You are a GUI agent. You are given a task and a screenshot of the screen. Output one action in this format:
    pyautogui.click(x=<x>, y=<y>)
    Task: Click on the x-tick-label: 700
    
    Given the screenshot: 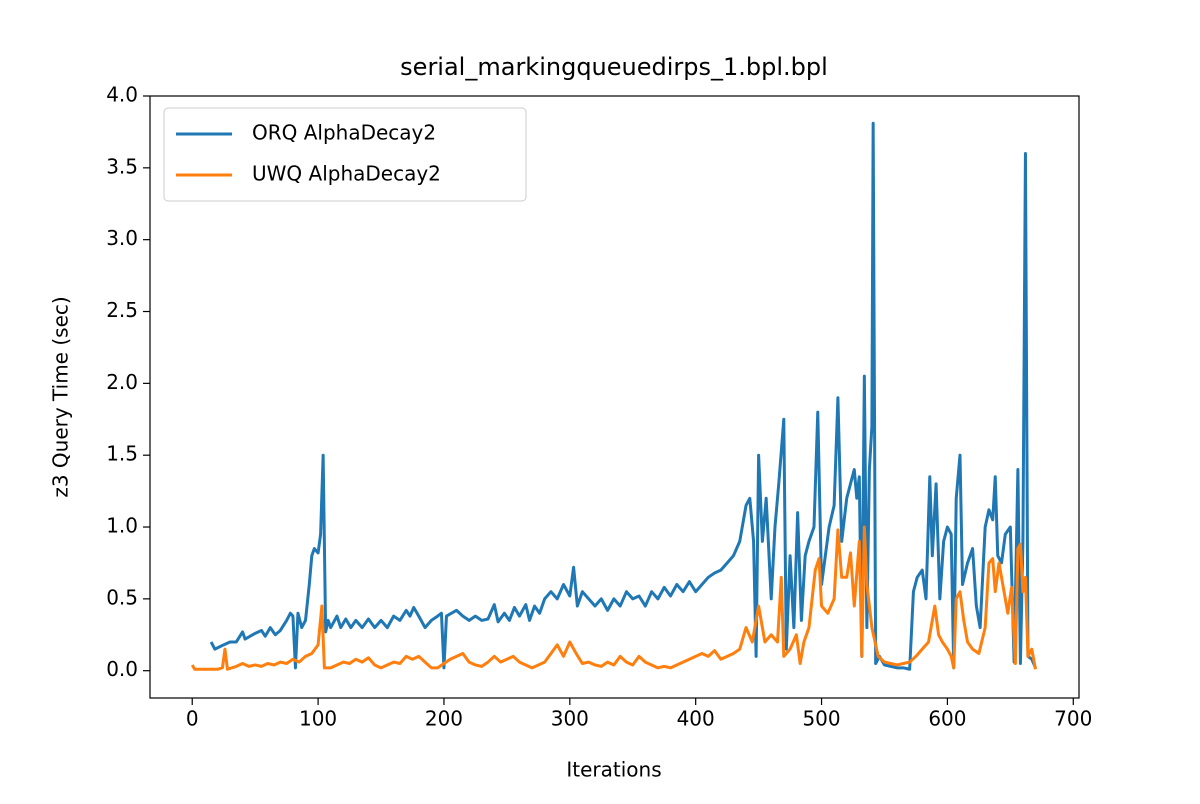 What is the action you would take?
    pyautogui.click(x=1073, y=719)
    